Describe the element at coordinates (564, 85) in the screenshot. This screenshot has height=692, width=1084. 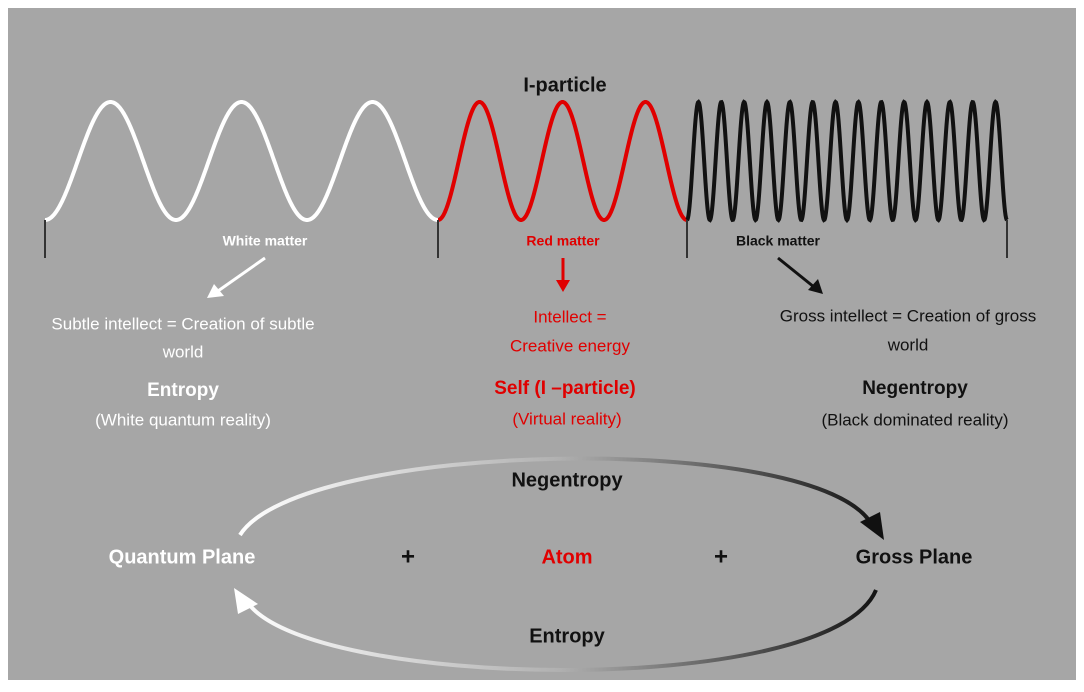
I see `title: I-particle` at that location.